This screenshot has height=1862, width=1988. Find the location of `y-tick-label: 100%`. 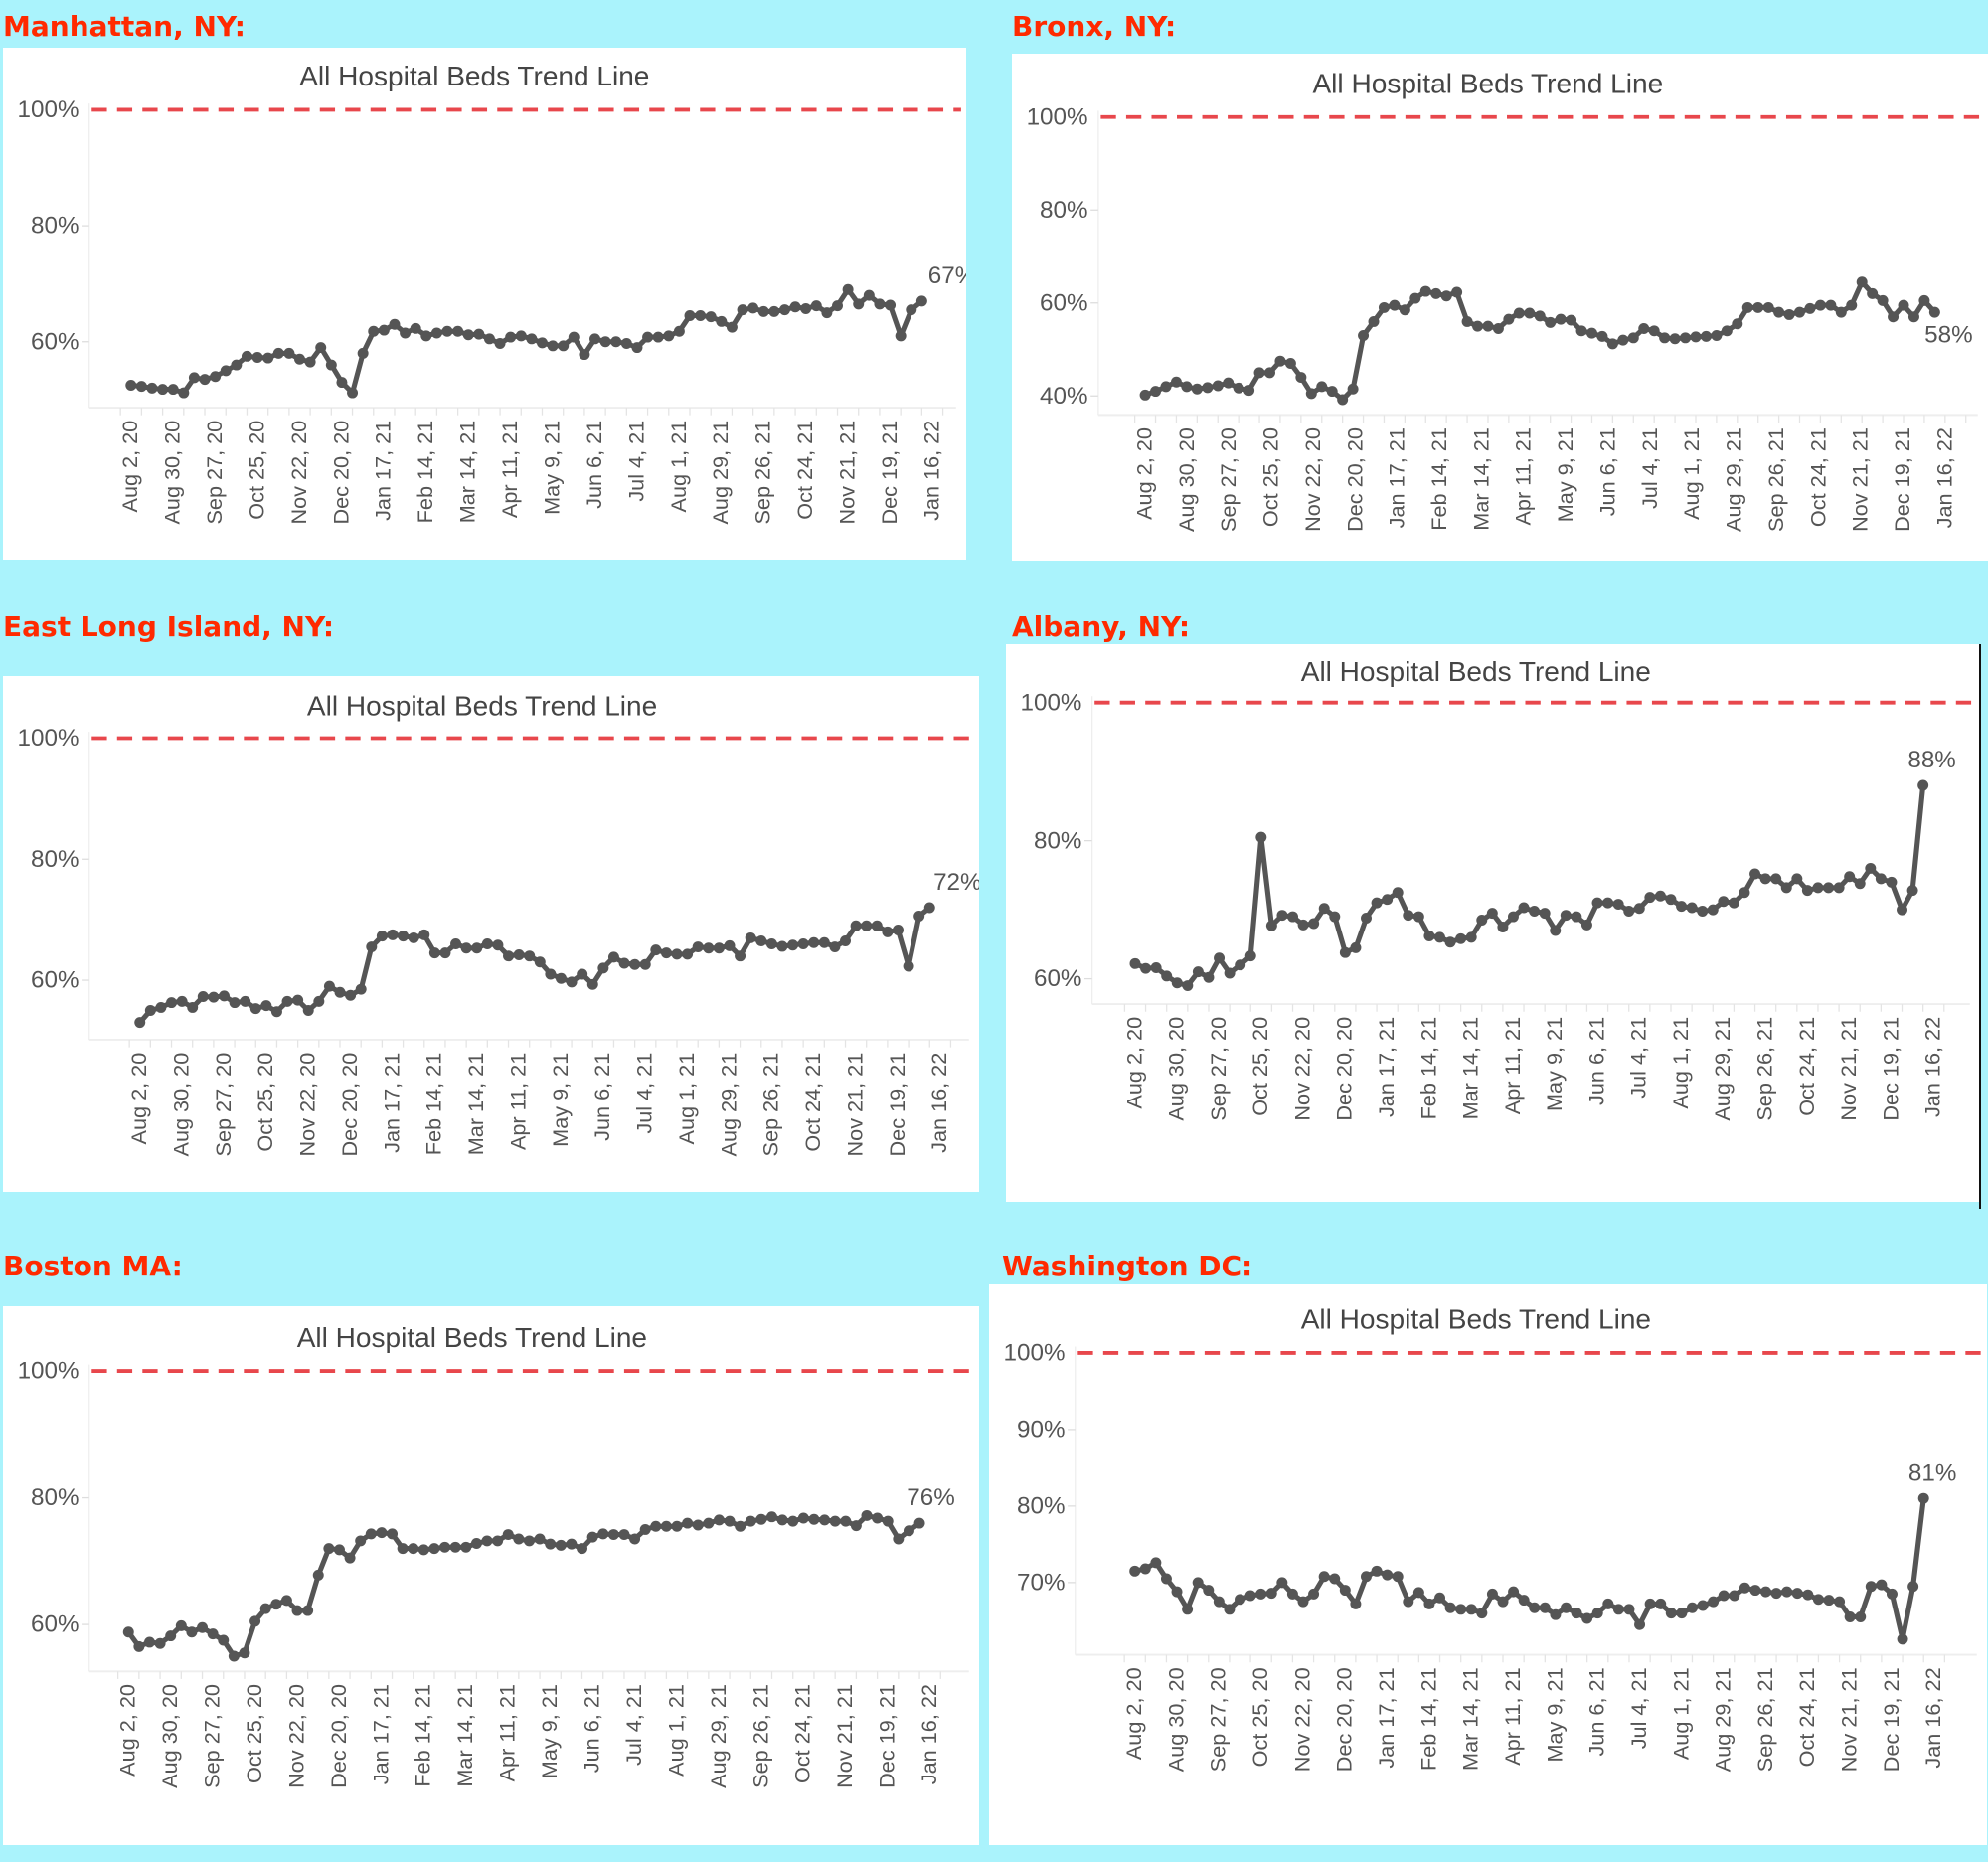

y-tick-label: 100% is located at coordinates (1035, 1354).